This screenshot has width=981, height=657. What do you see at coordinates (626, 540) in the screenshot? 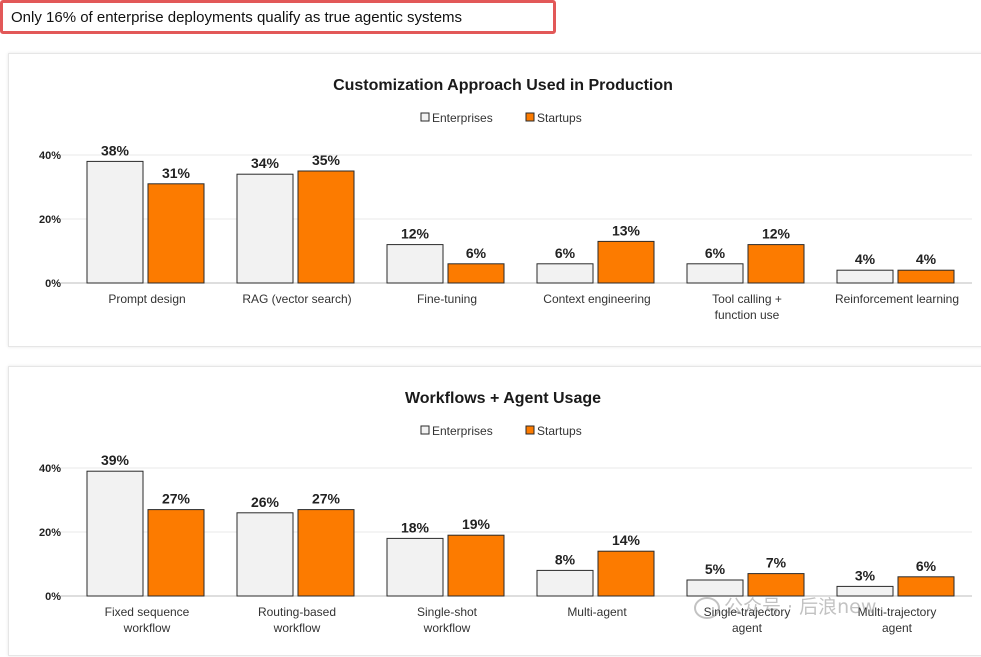
I see `data-label: 14%` at bounding box center [626, 540].